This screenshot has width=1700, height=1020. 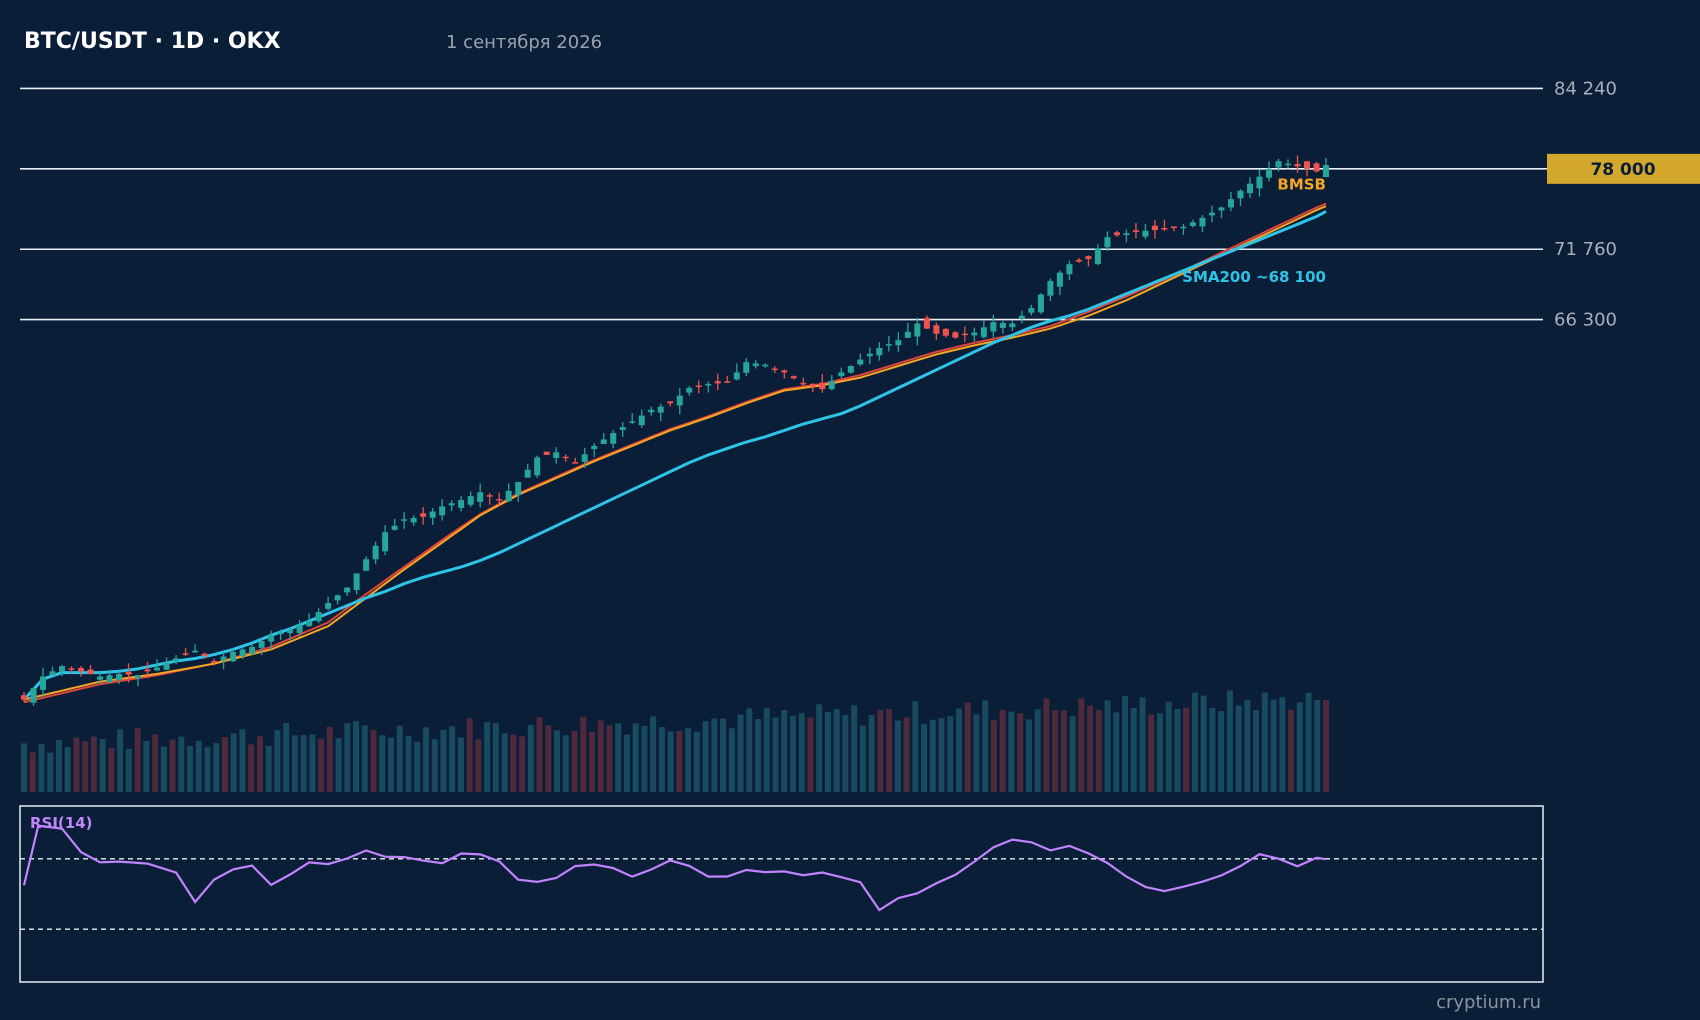 What do you see at coordinates (1623, 168) in the screenshot?
I see `price-tag` at bounding box center [1623, 168].